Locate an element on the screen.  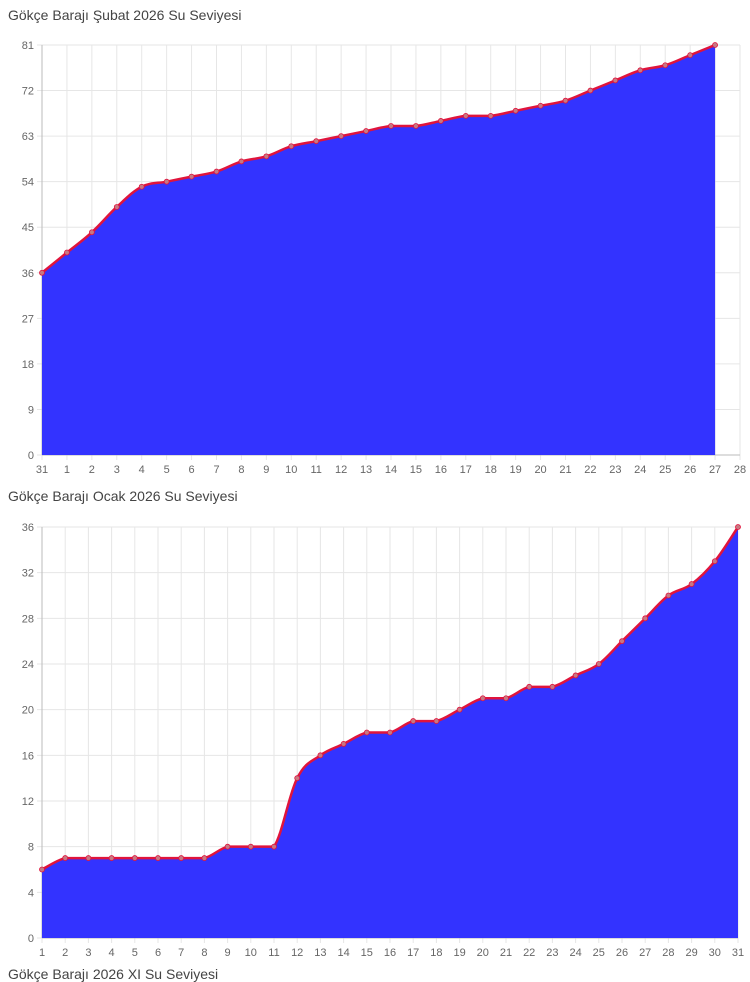
y-tick-label: 12 is located at coordinates (28, 802).